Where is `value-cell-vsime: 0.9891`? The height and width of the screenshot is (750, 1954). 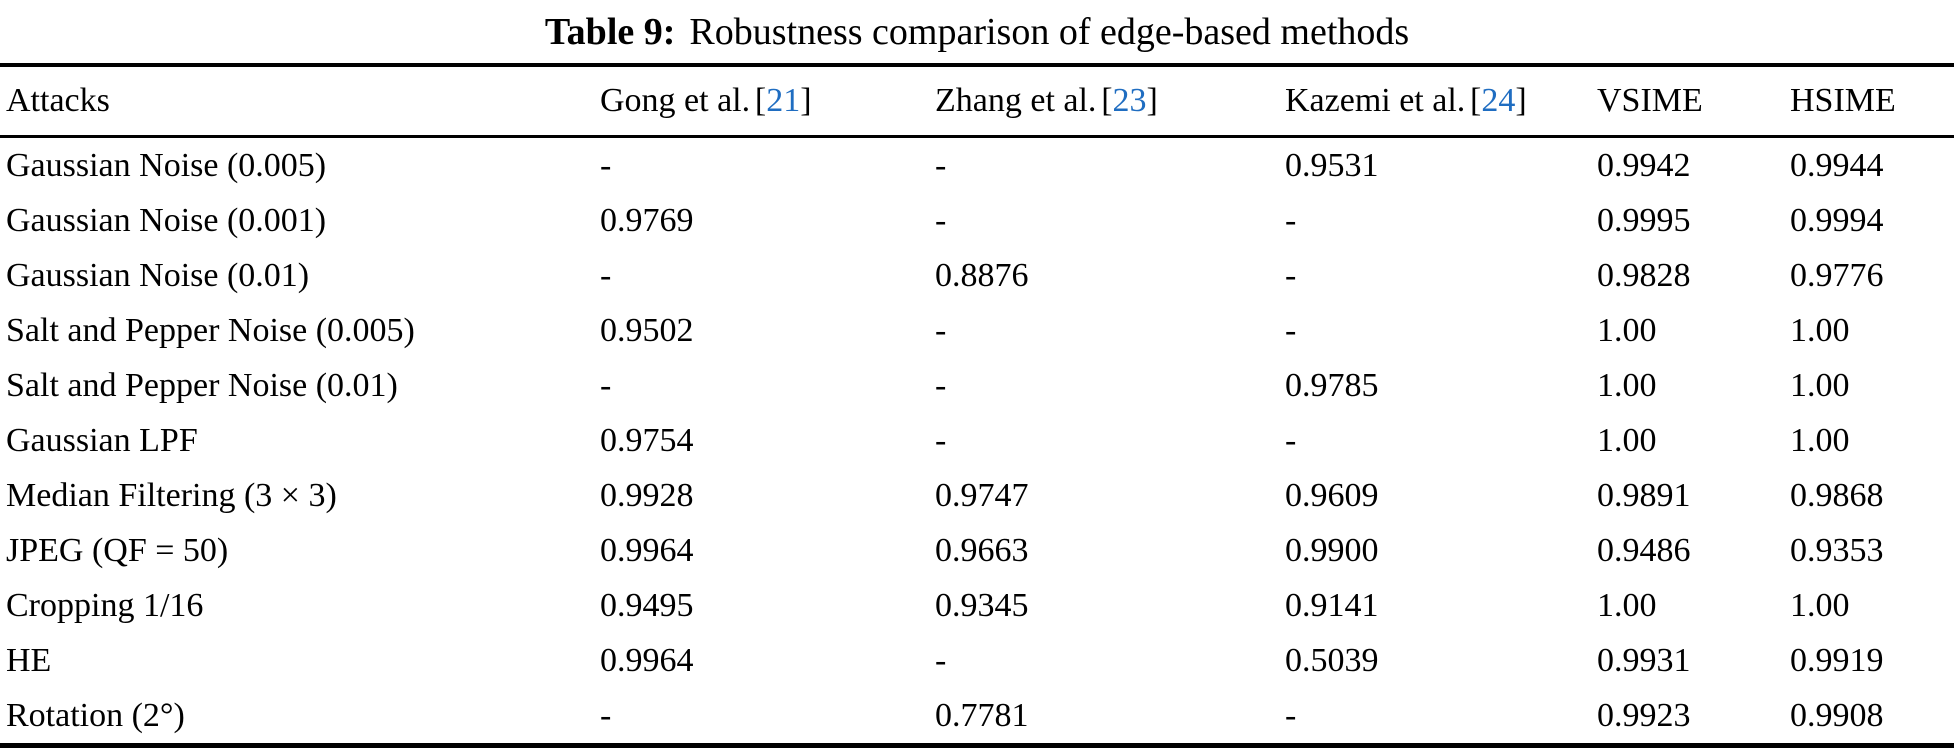 value-cell-vsime: 0.9891 is located at coordinates (1644, 495).